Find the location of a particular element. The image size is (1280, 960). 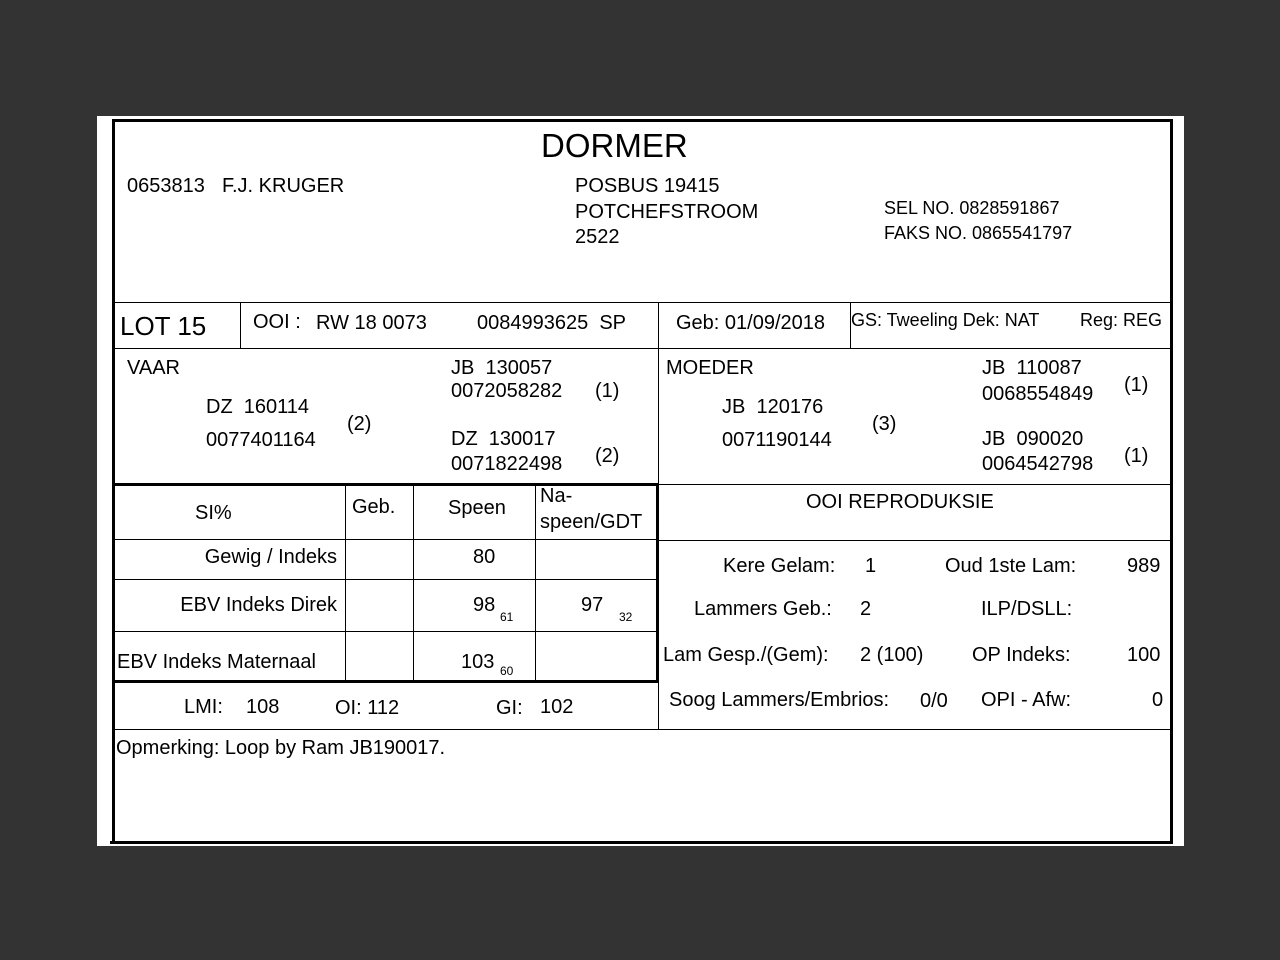

speen-value: 80 is located at coordinates (484, 557).